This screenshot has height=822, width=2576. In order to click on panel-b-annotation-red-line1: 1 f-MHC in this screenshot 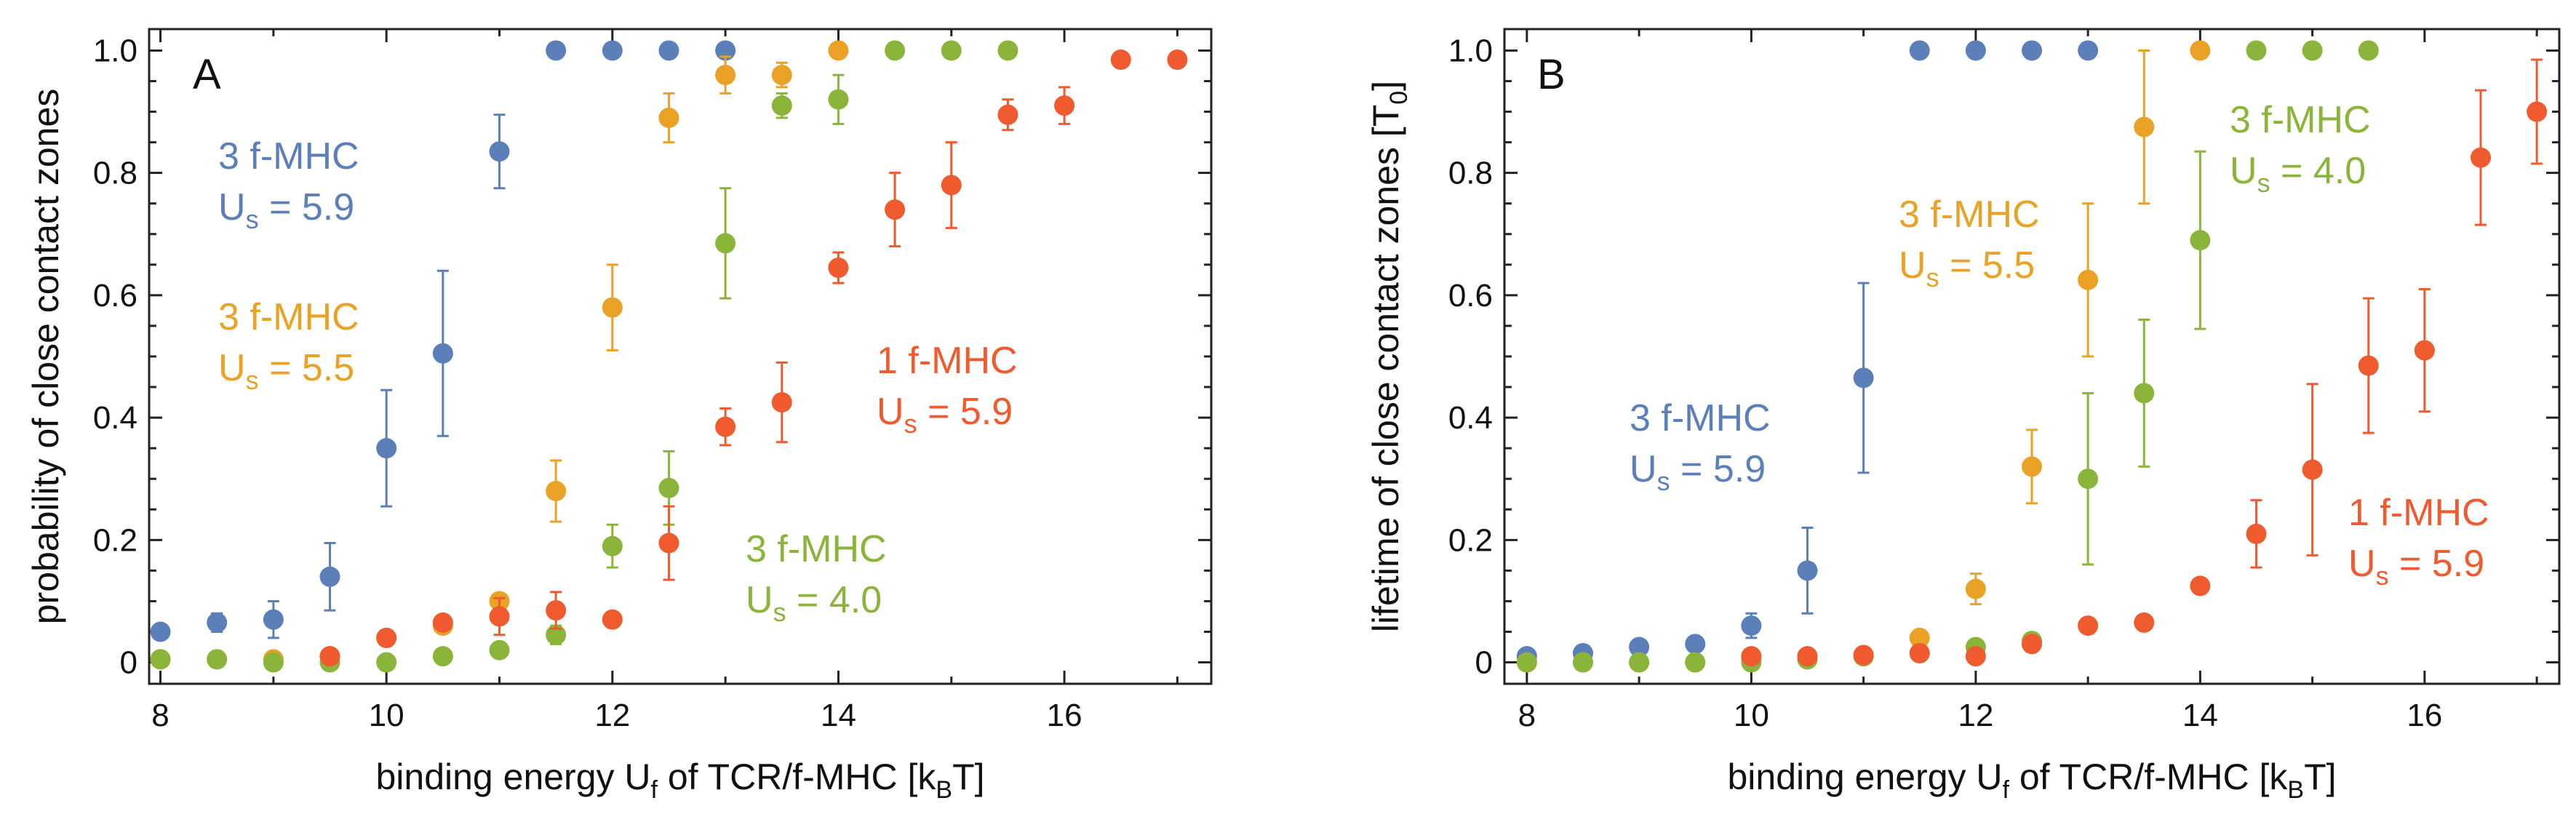, I will do `click(2418, 513)`.